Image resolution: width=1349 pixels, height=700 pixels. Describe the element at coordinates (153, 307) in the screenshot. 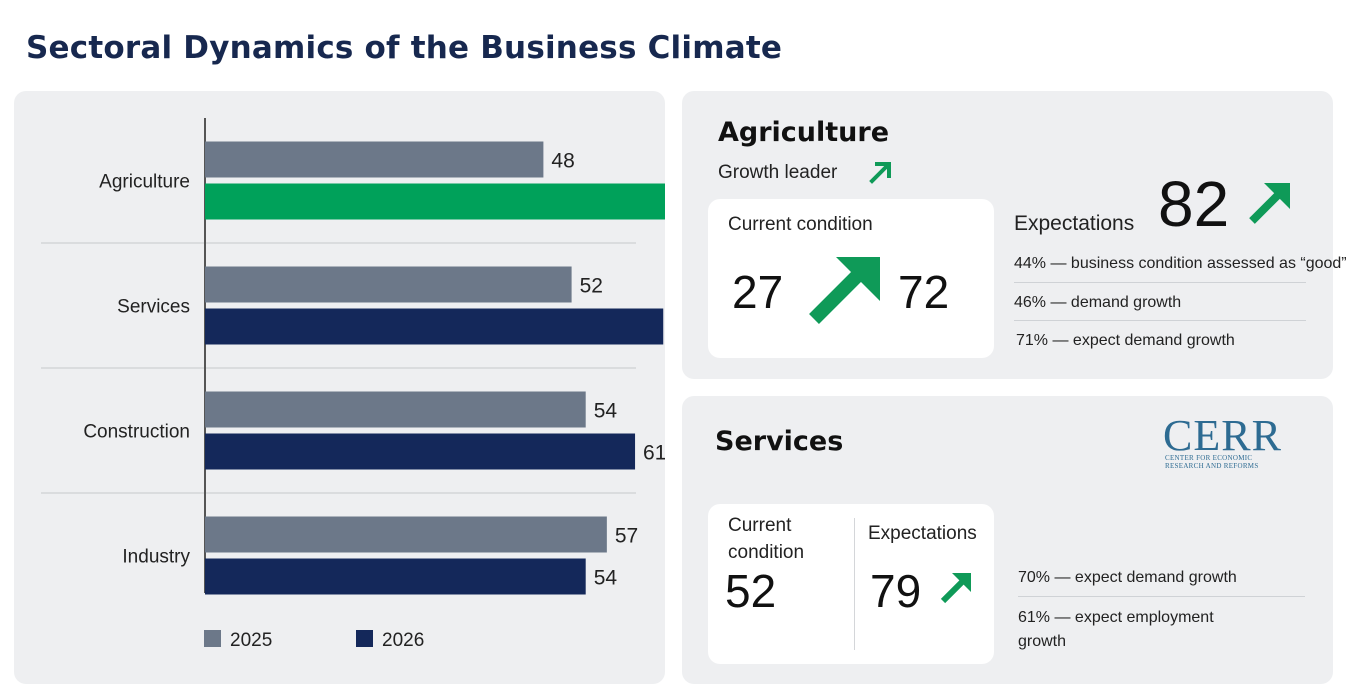

I see `category-label: Services` at that location.